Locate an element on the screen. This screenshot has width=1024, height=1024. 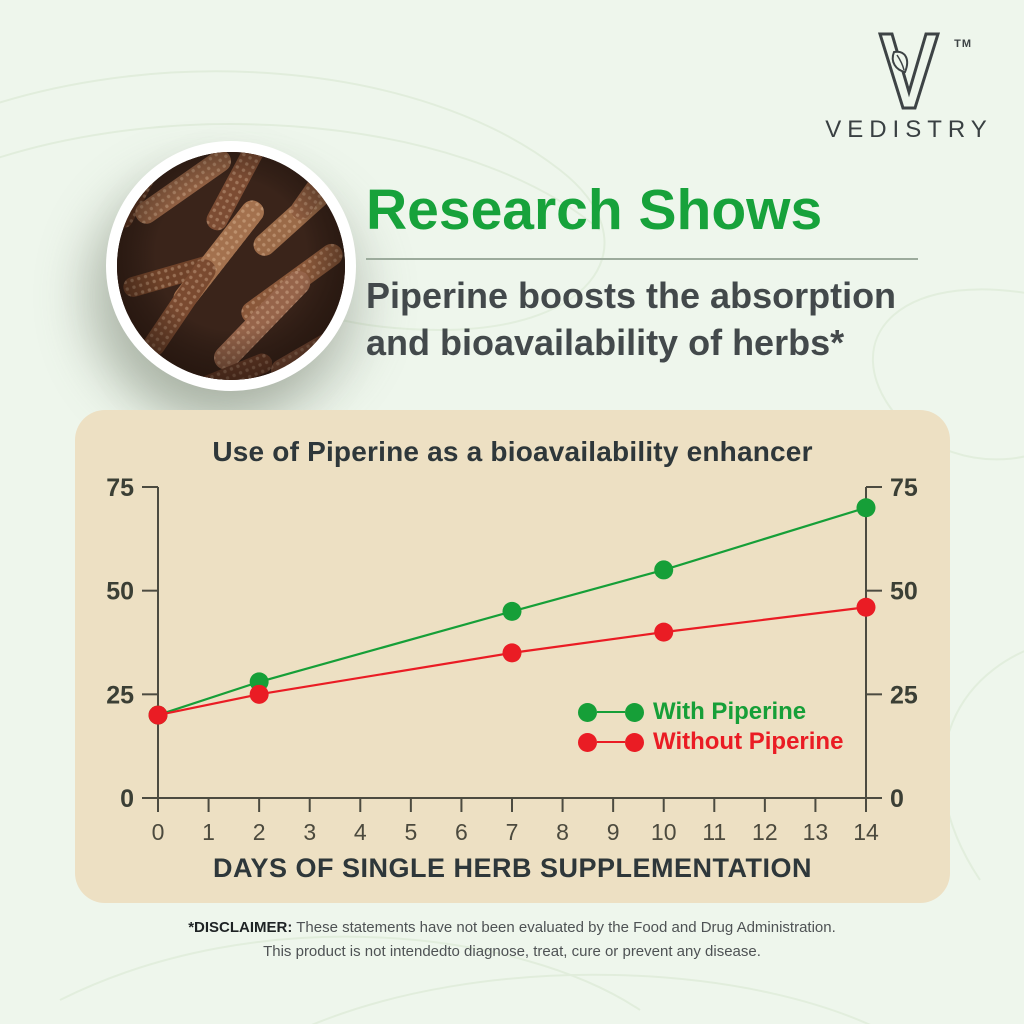
brand-logo: TM VEDISTRY is located at coordinates (909, 87).